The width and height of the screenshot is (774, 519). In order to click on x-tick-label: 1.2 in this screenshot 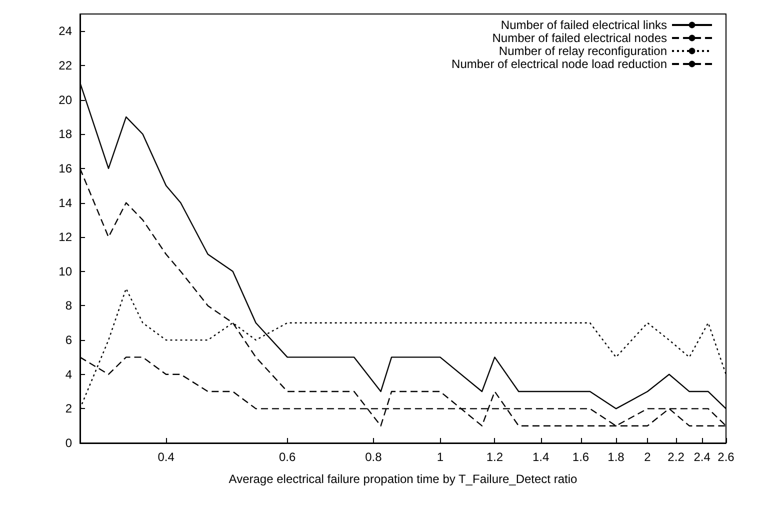, I will do `click(495, 457)`.